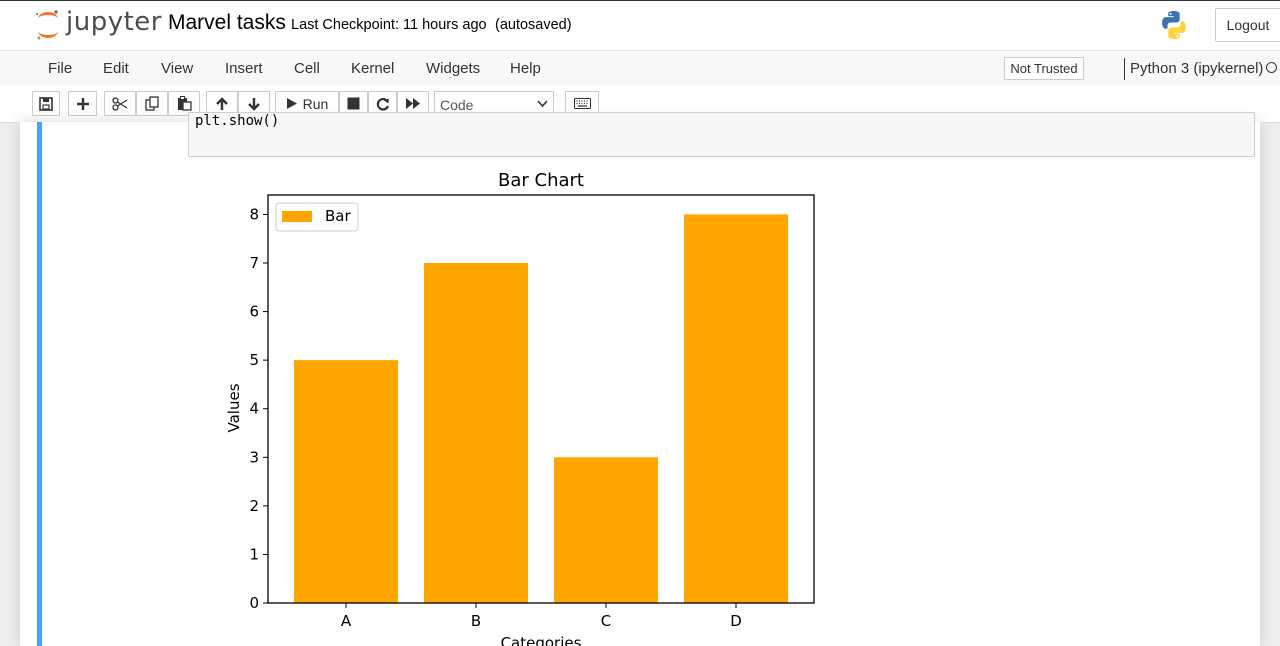 This screenshot has width=1280, height=646. I want to click on y-axis-label: Values, so click(234, 407).